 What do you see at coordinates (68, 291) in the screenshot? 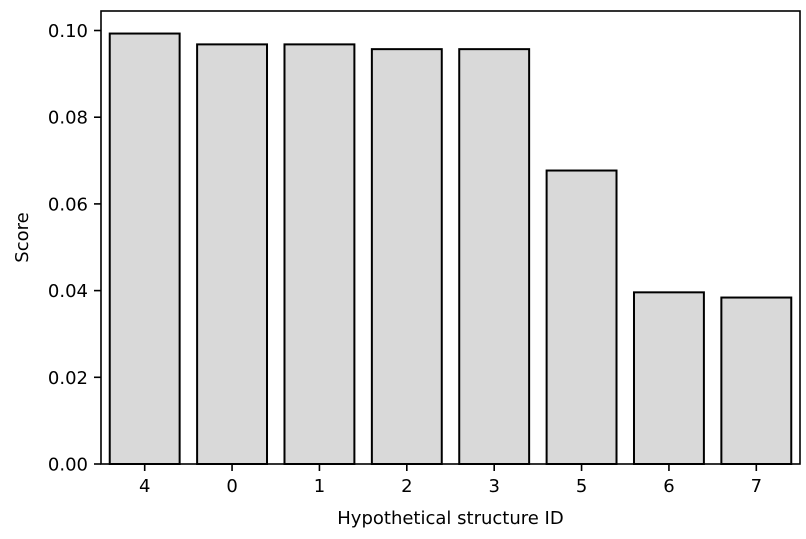
I see `y-tick-label: 0.04` at bounding box center [68, 291].